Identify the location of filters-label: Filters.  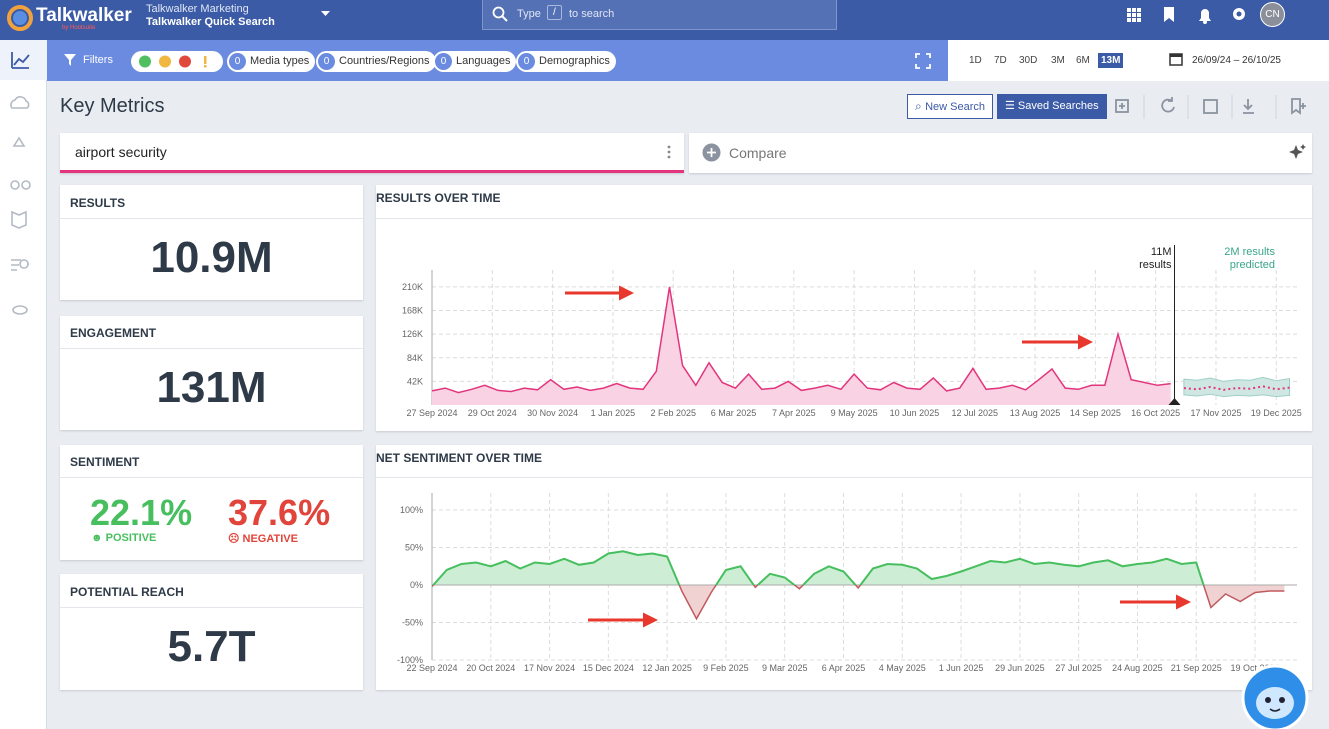
(98, 60).